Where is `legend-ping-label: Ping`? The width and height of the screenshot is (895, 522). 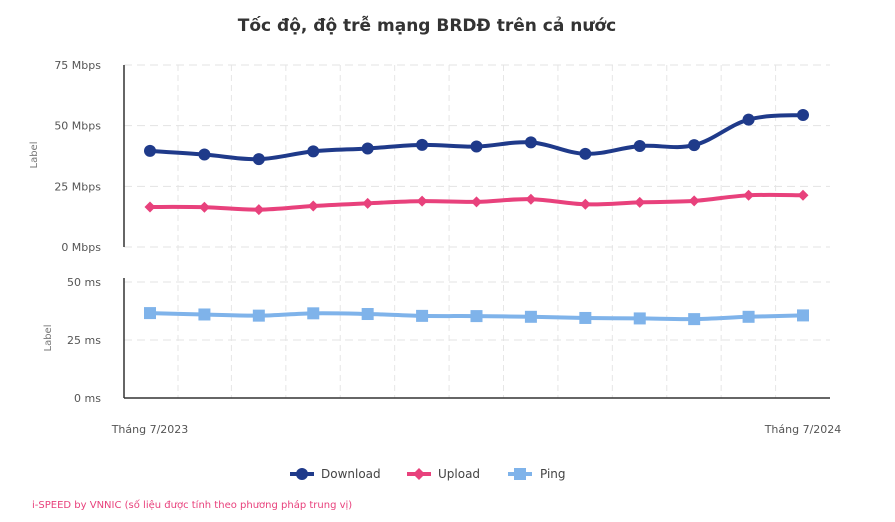 legend-ping-label: Ping is located at coordinates (553, 474).